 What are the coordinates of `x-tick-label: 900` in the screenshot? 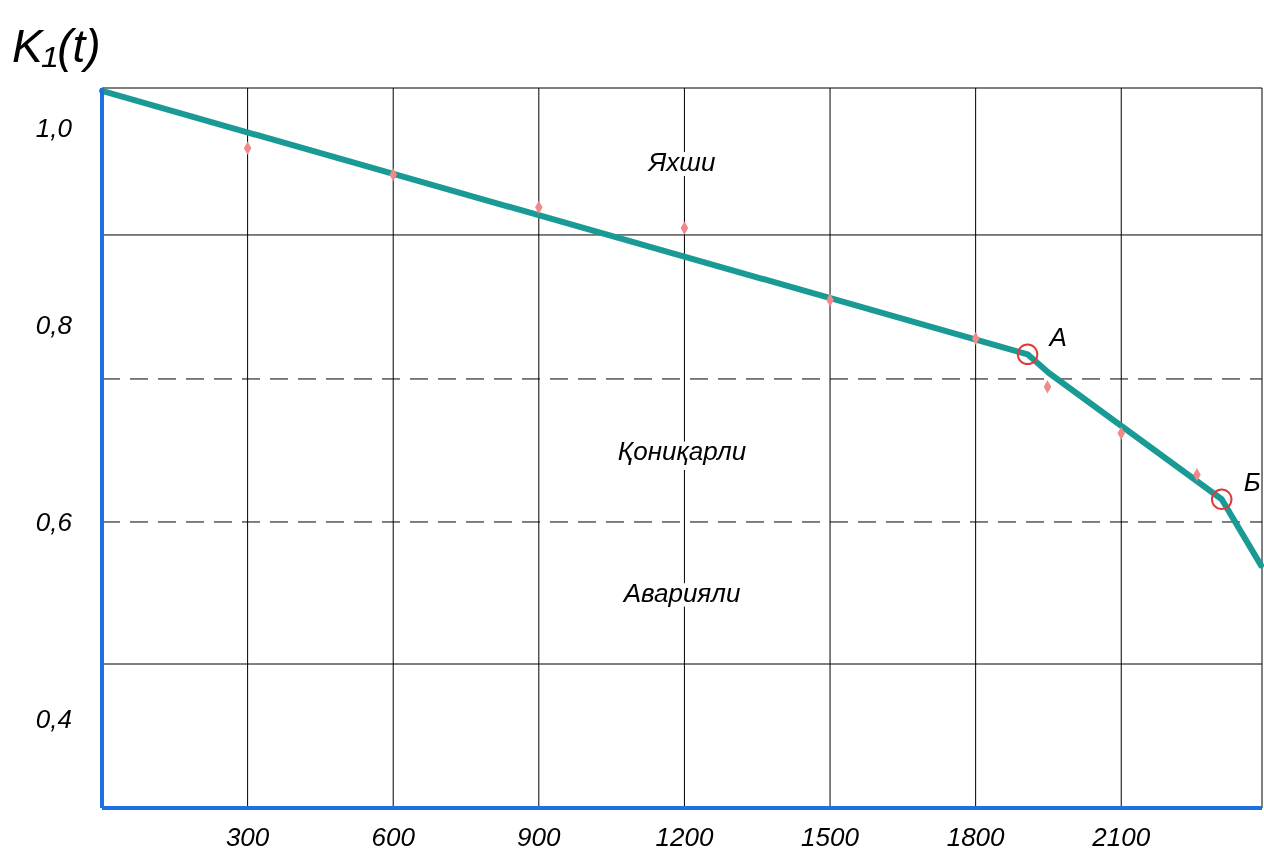 It's located at (539, 837).